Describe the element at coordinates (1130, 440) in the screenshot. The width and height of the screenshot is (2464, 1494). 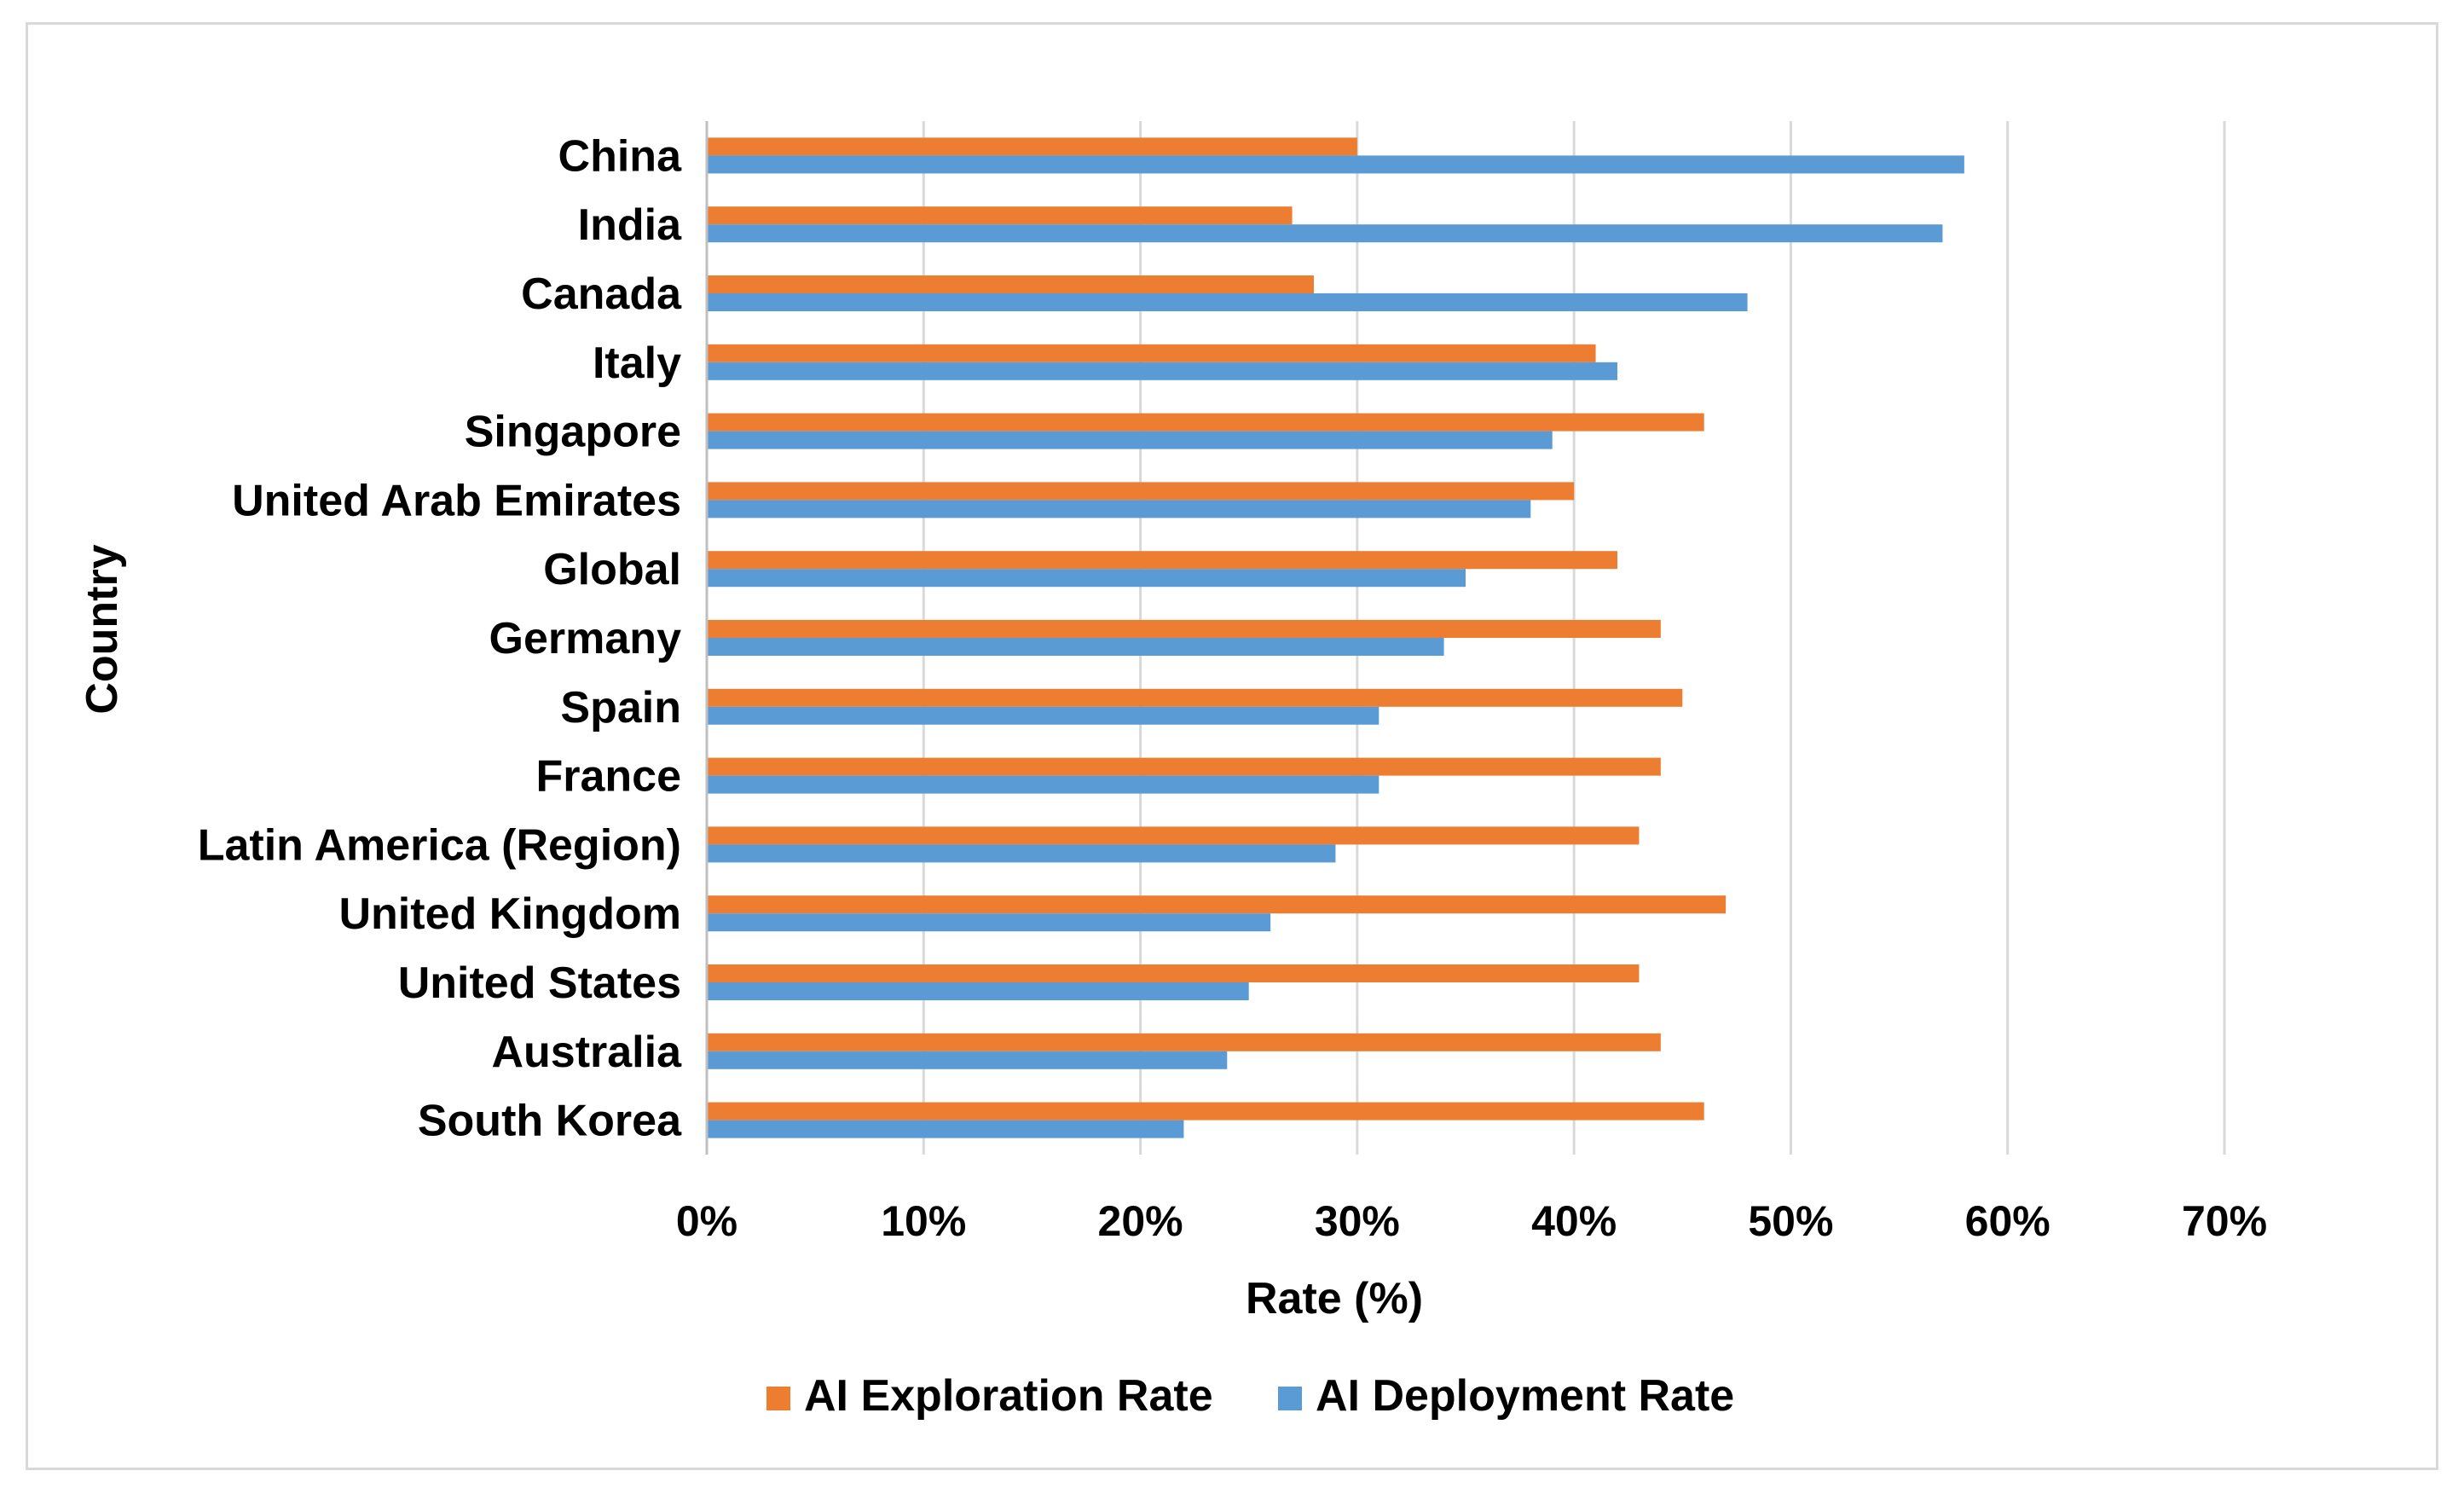
I see `bar-ai-deployment-rate-singapore` at that location.